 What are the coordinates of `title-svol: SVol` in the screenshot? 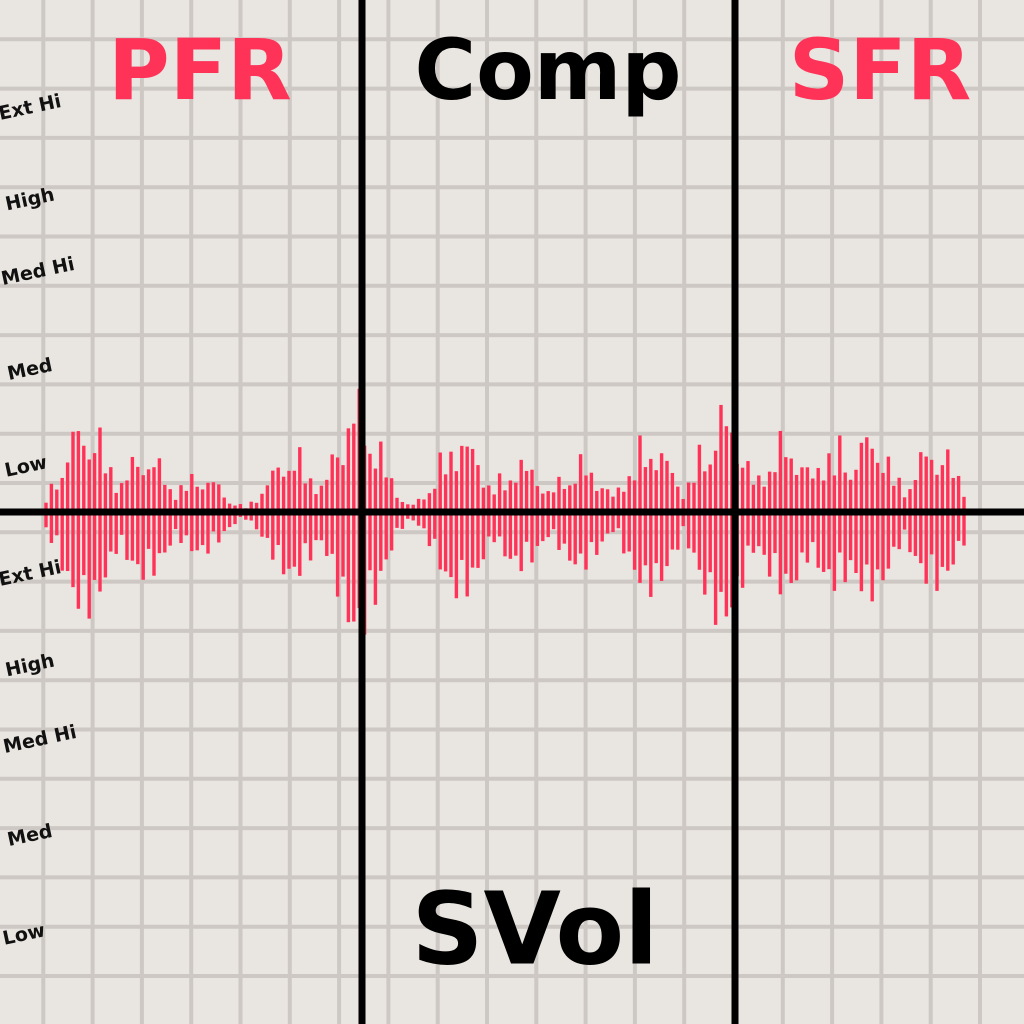 It's located at (535, 928).